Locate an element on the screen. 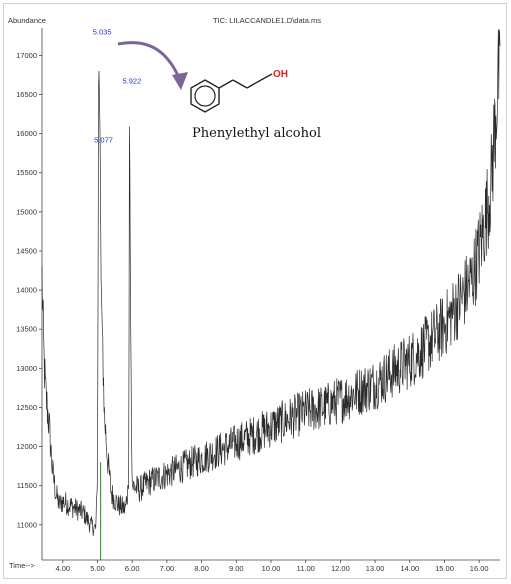  x-tick-label: 14.00 is located at coordinates (409, 568).